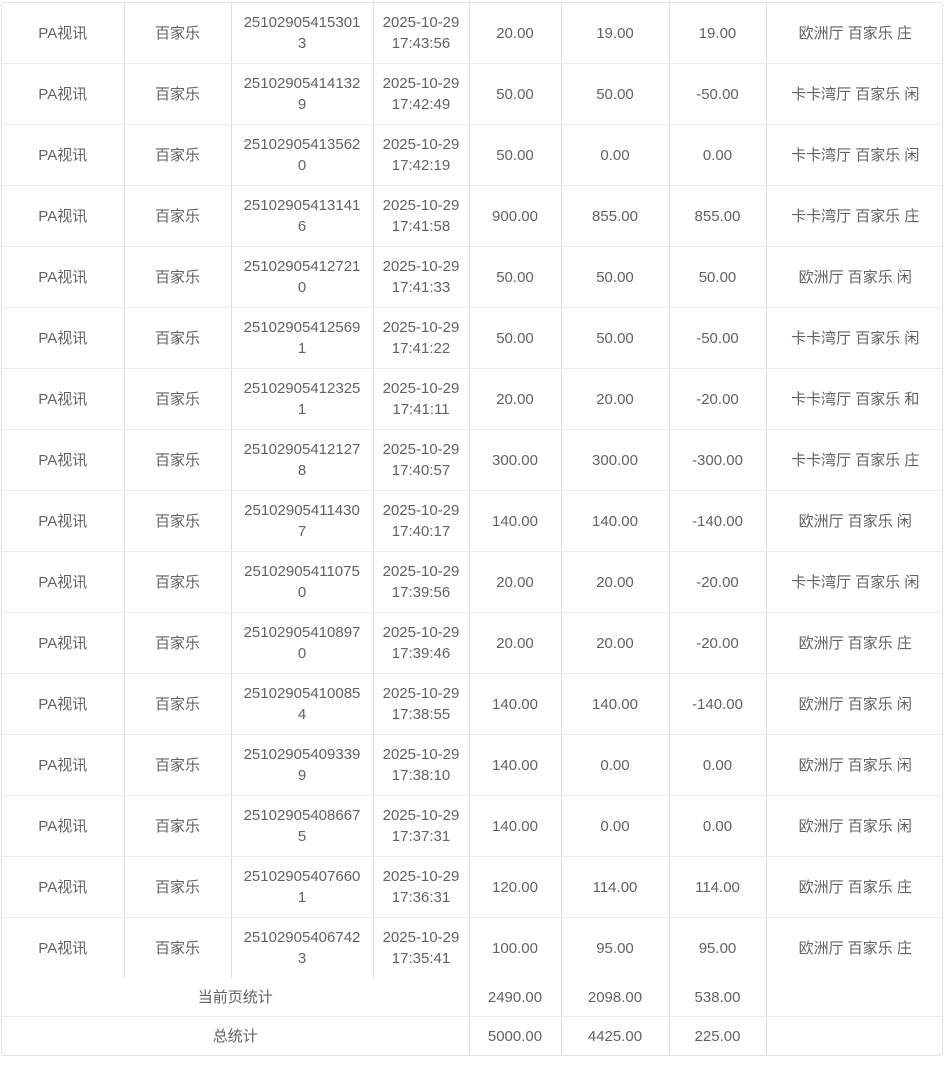 The image size is (944, 1065). I want to click on cell-win-loss: -50.00, so click(717, 94).